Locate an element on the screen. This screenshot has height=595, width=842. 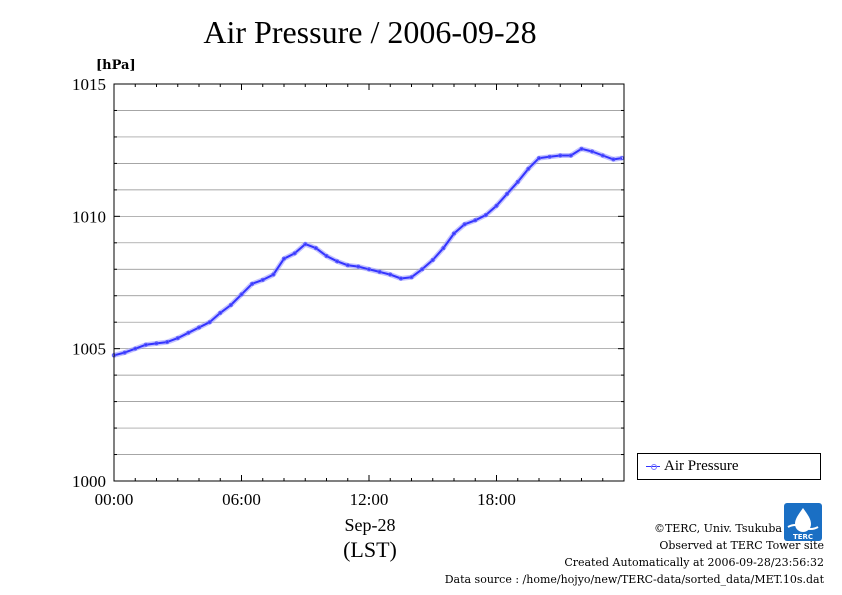
credit-copyright: ©TERC, Univ. Tsukuba is located at coordinates (717, 528).